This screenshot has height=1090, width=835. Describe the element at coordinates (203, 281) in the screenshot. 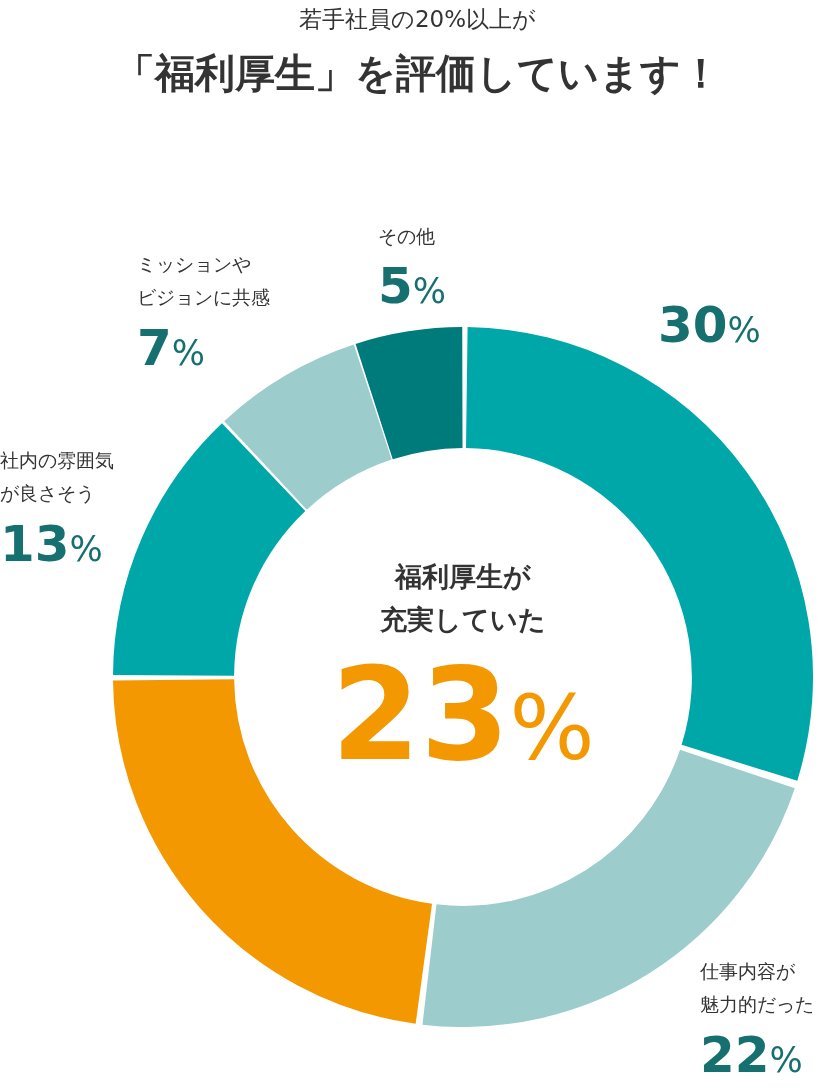

I see `slice-label: ミッションやビジョンに共感` at that location.